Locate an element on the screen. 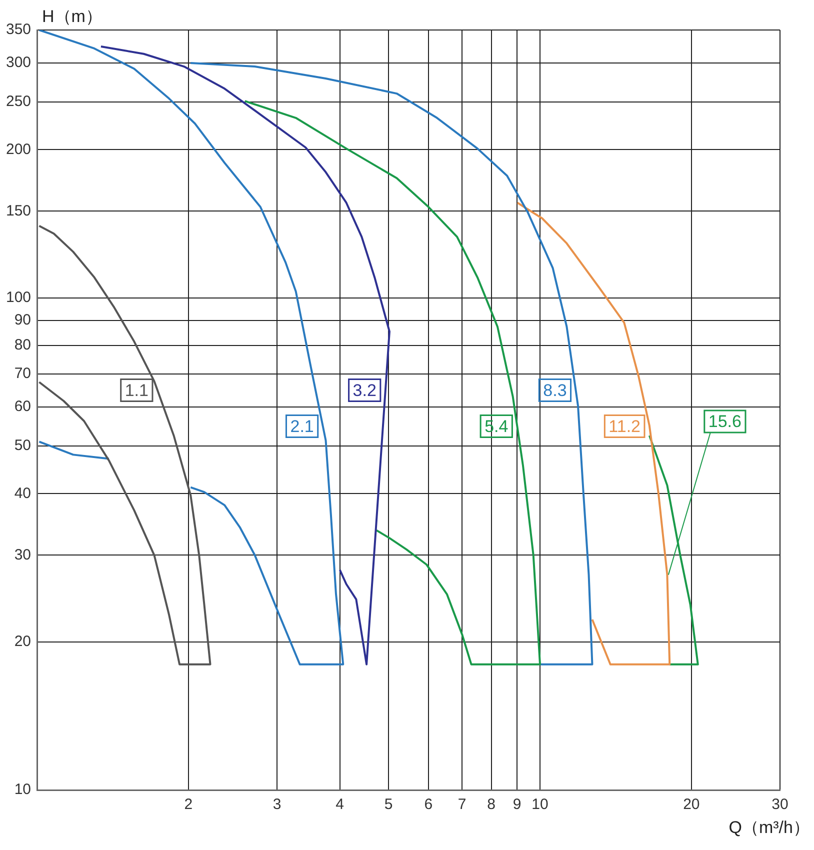 The width and height of the screenshot is (814, 850). series-label: 11.2 is located at coordinates (624, 426).